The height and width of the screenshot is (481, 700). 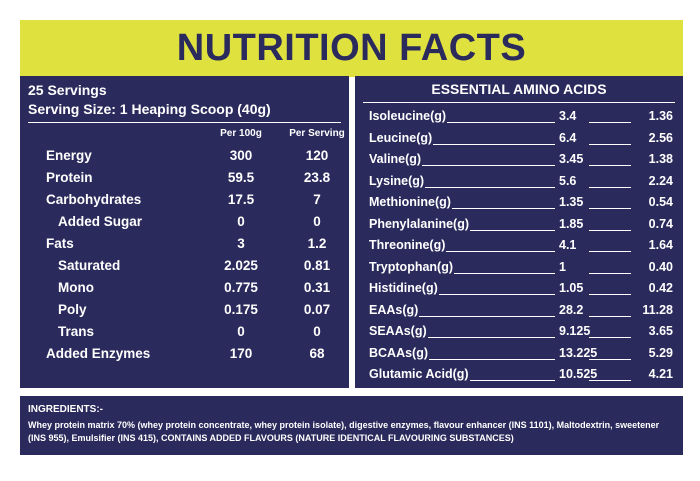 What do you see at coordinates (401, 137) in the screenshot?
I see `amino-acid-name: Leucine(g)` at bounding box center [401, 137].